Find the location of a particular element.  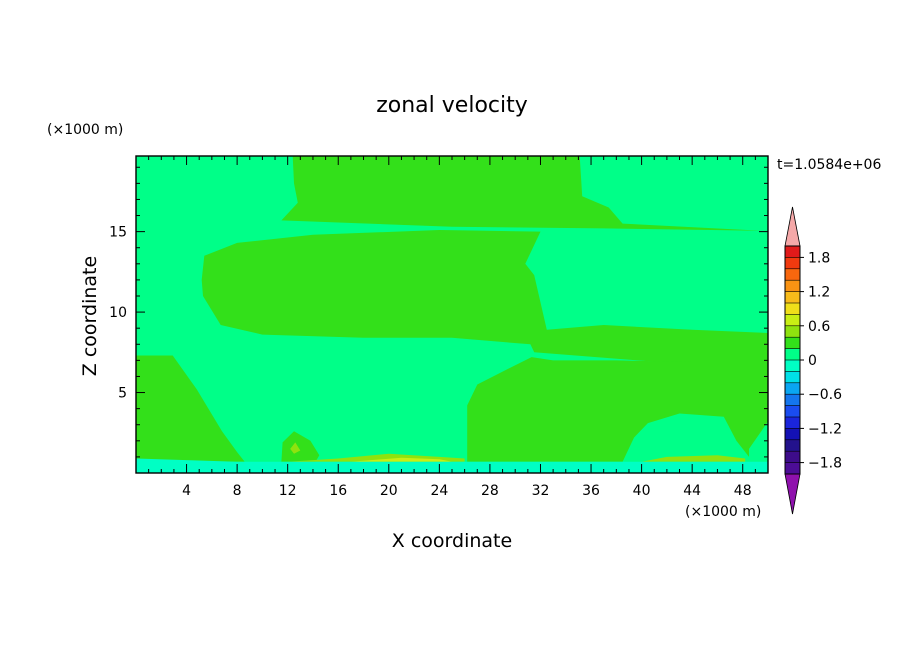

x-tick-label: 32 is located at coordinates (541, 491).